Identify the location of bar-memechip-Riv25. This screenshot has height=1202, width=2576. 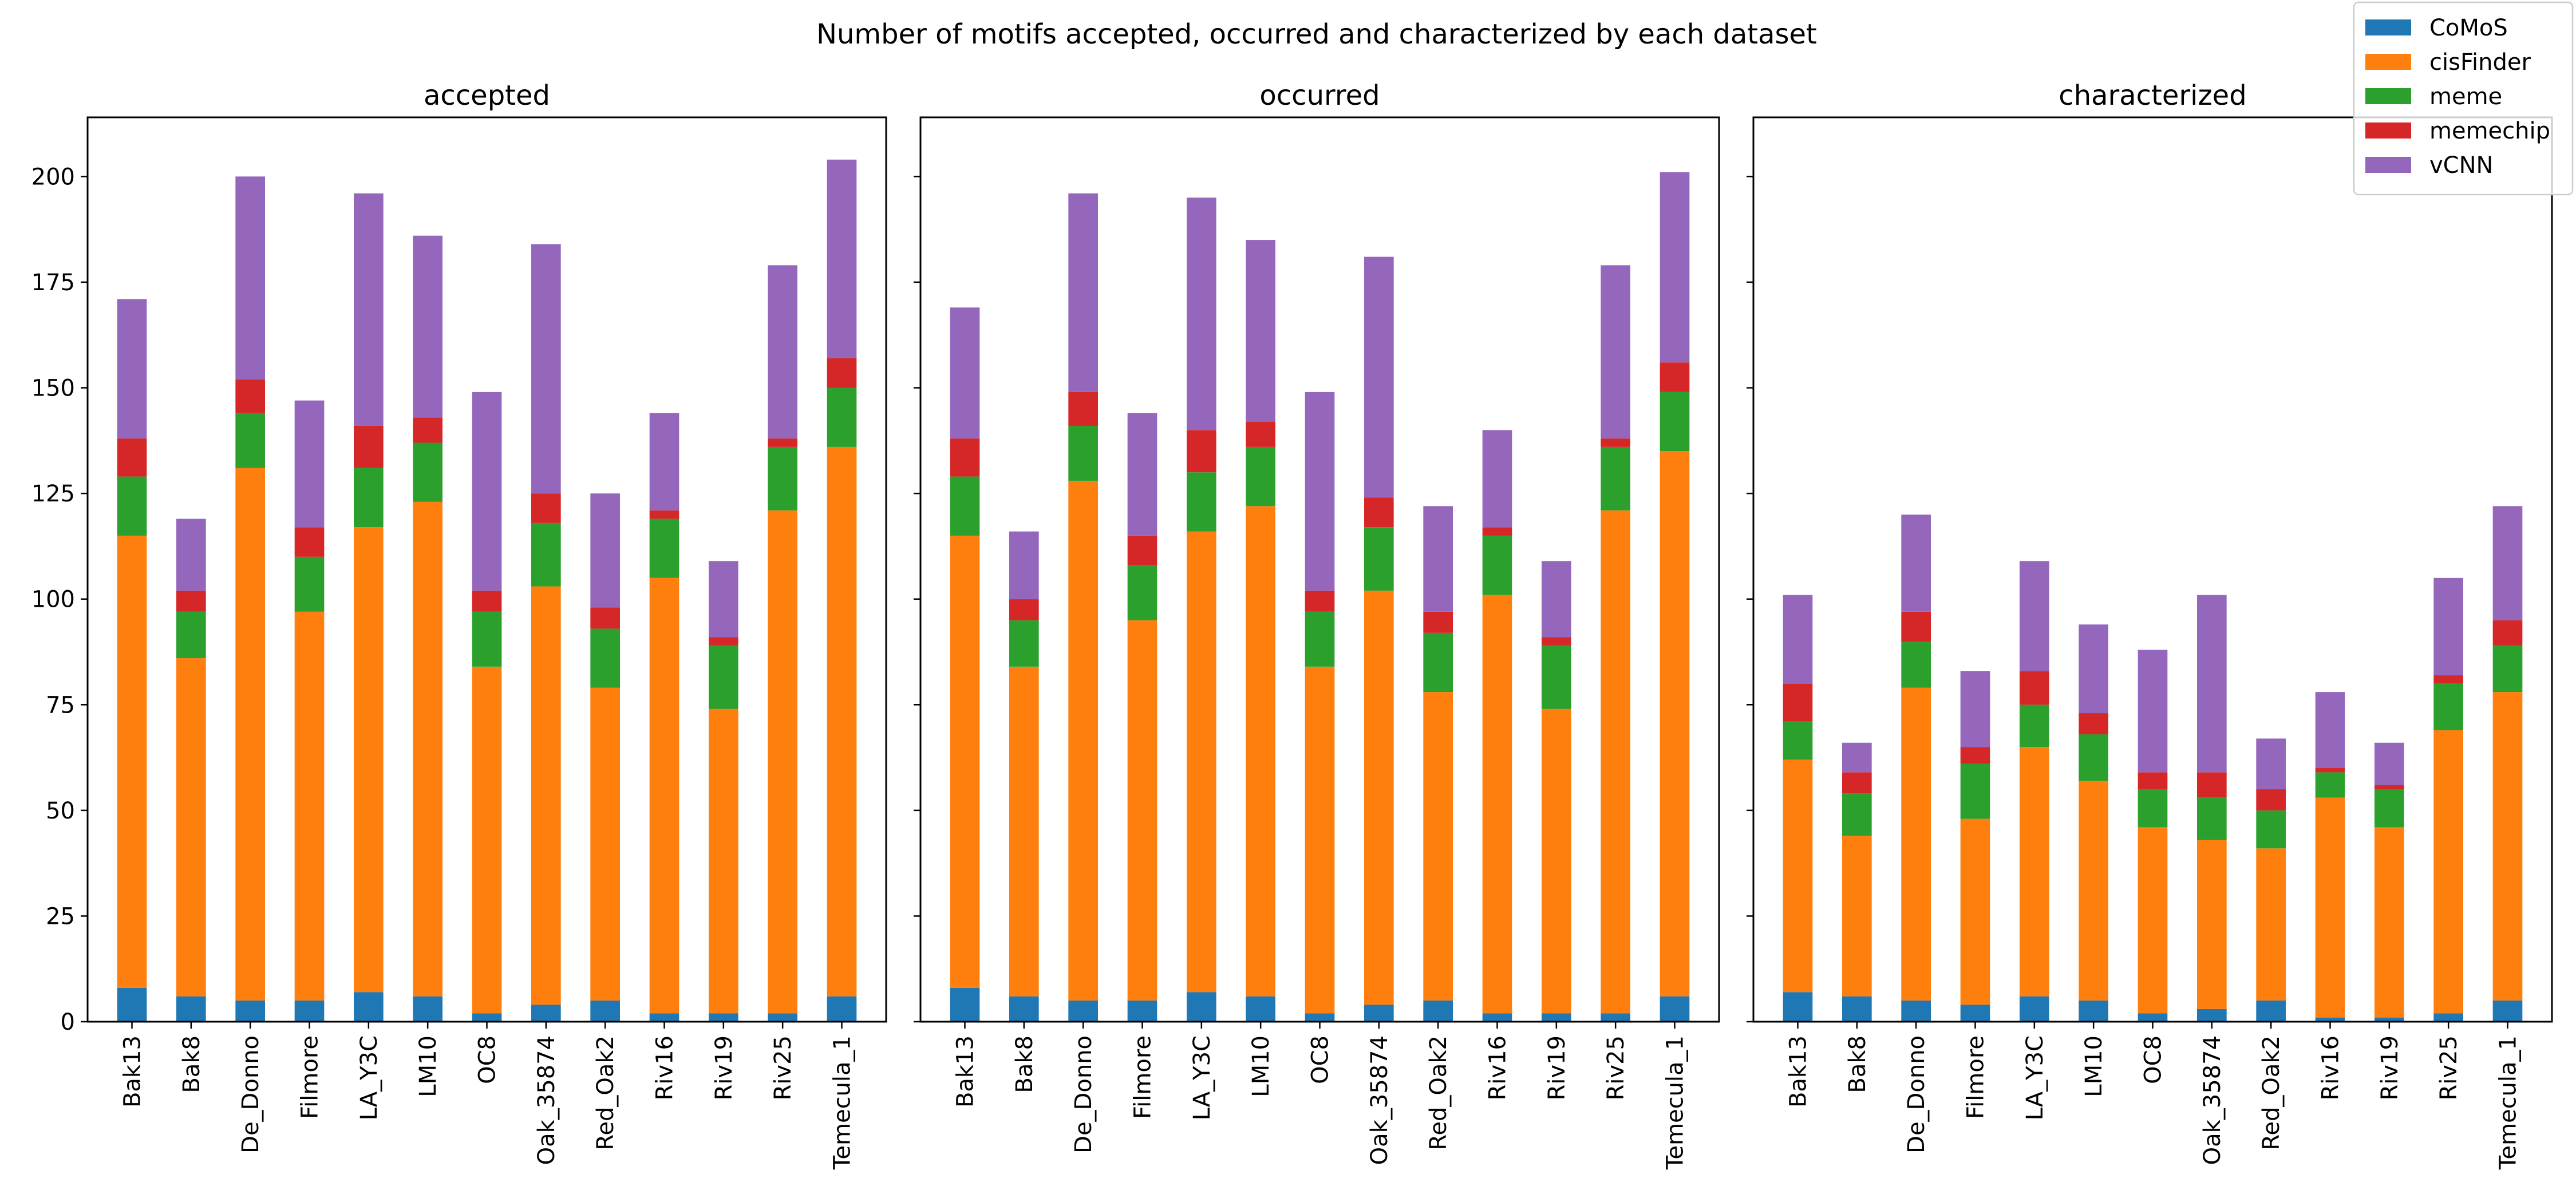
(782, 442).